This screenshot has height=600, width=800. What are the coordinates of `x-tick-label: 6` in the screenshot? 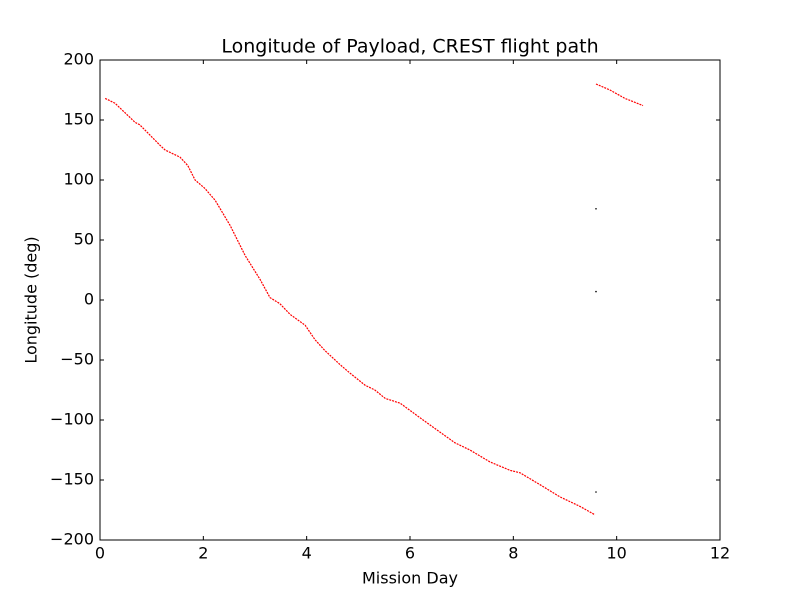 It's located at (410, 553).